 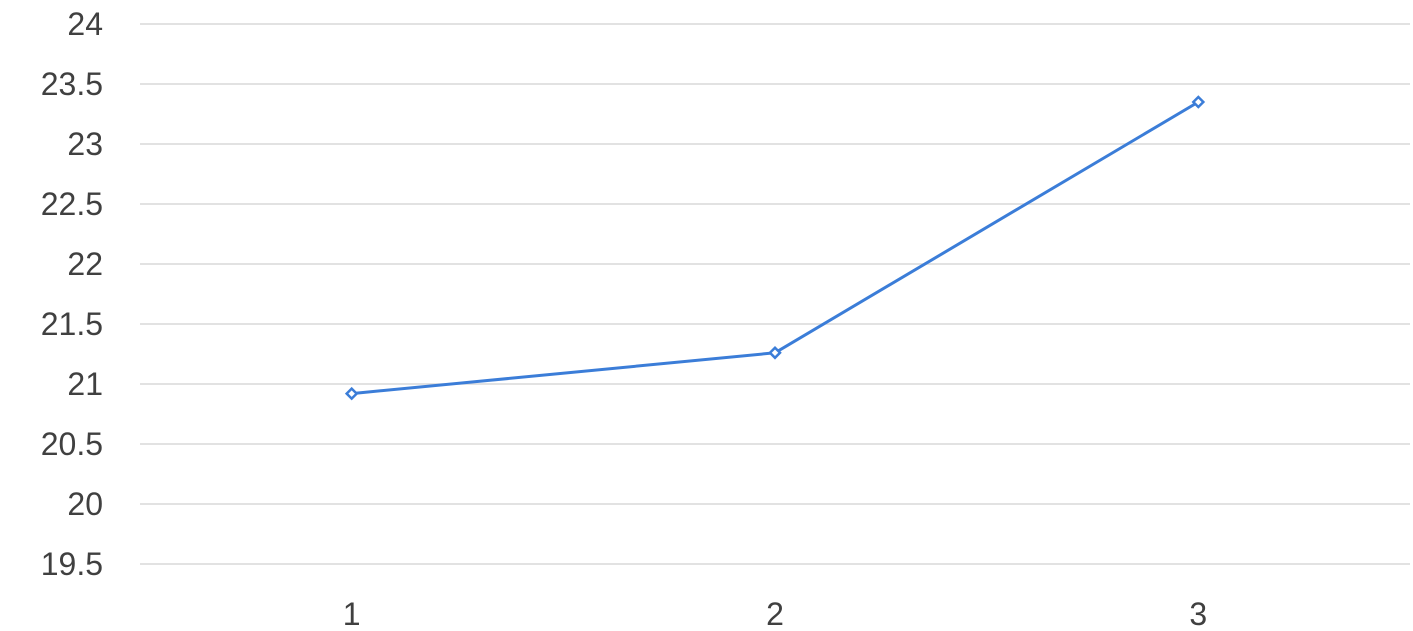 I want to click on x-tick-label: 1, so click(x=352, y=613).